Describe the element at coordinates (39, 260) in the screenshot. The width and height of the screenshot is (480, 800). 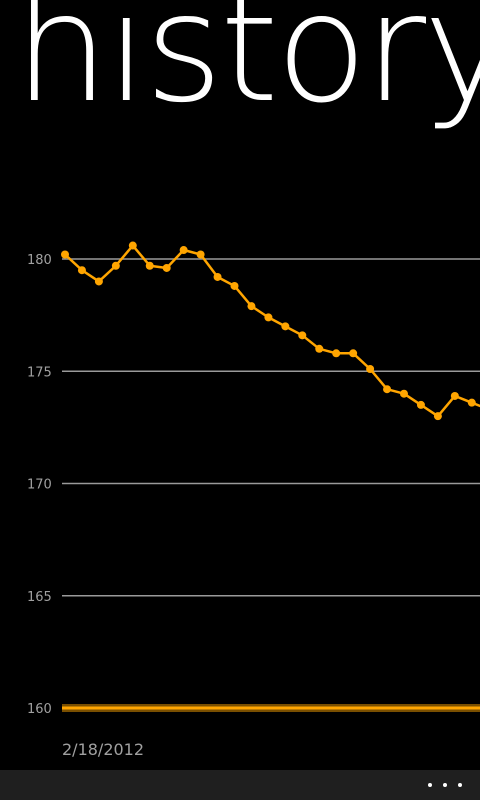
I see `y-tick-label: 180` at that location.